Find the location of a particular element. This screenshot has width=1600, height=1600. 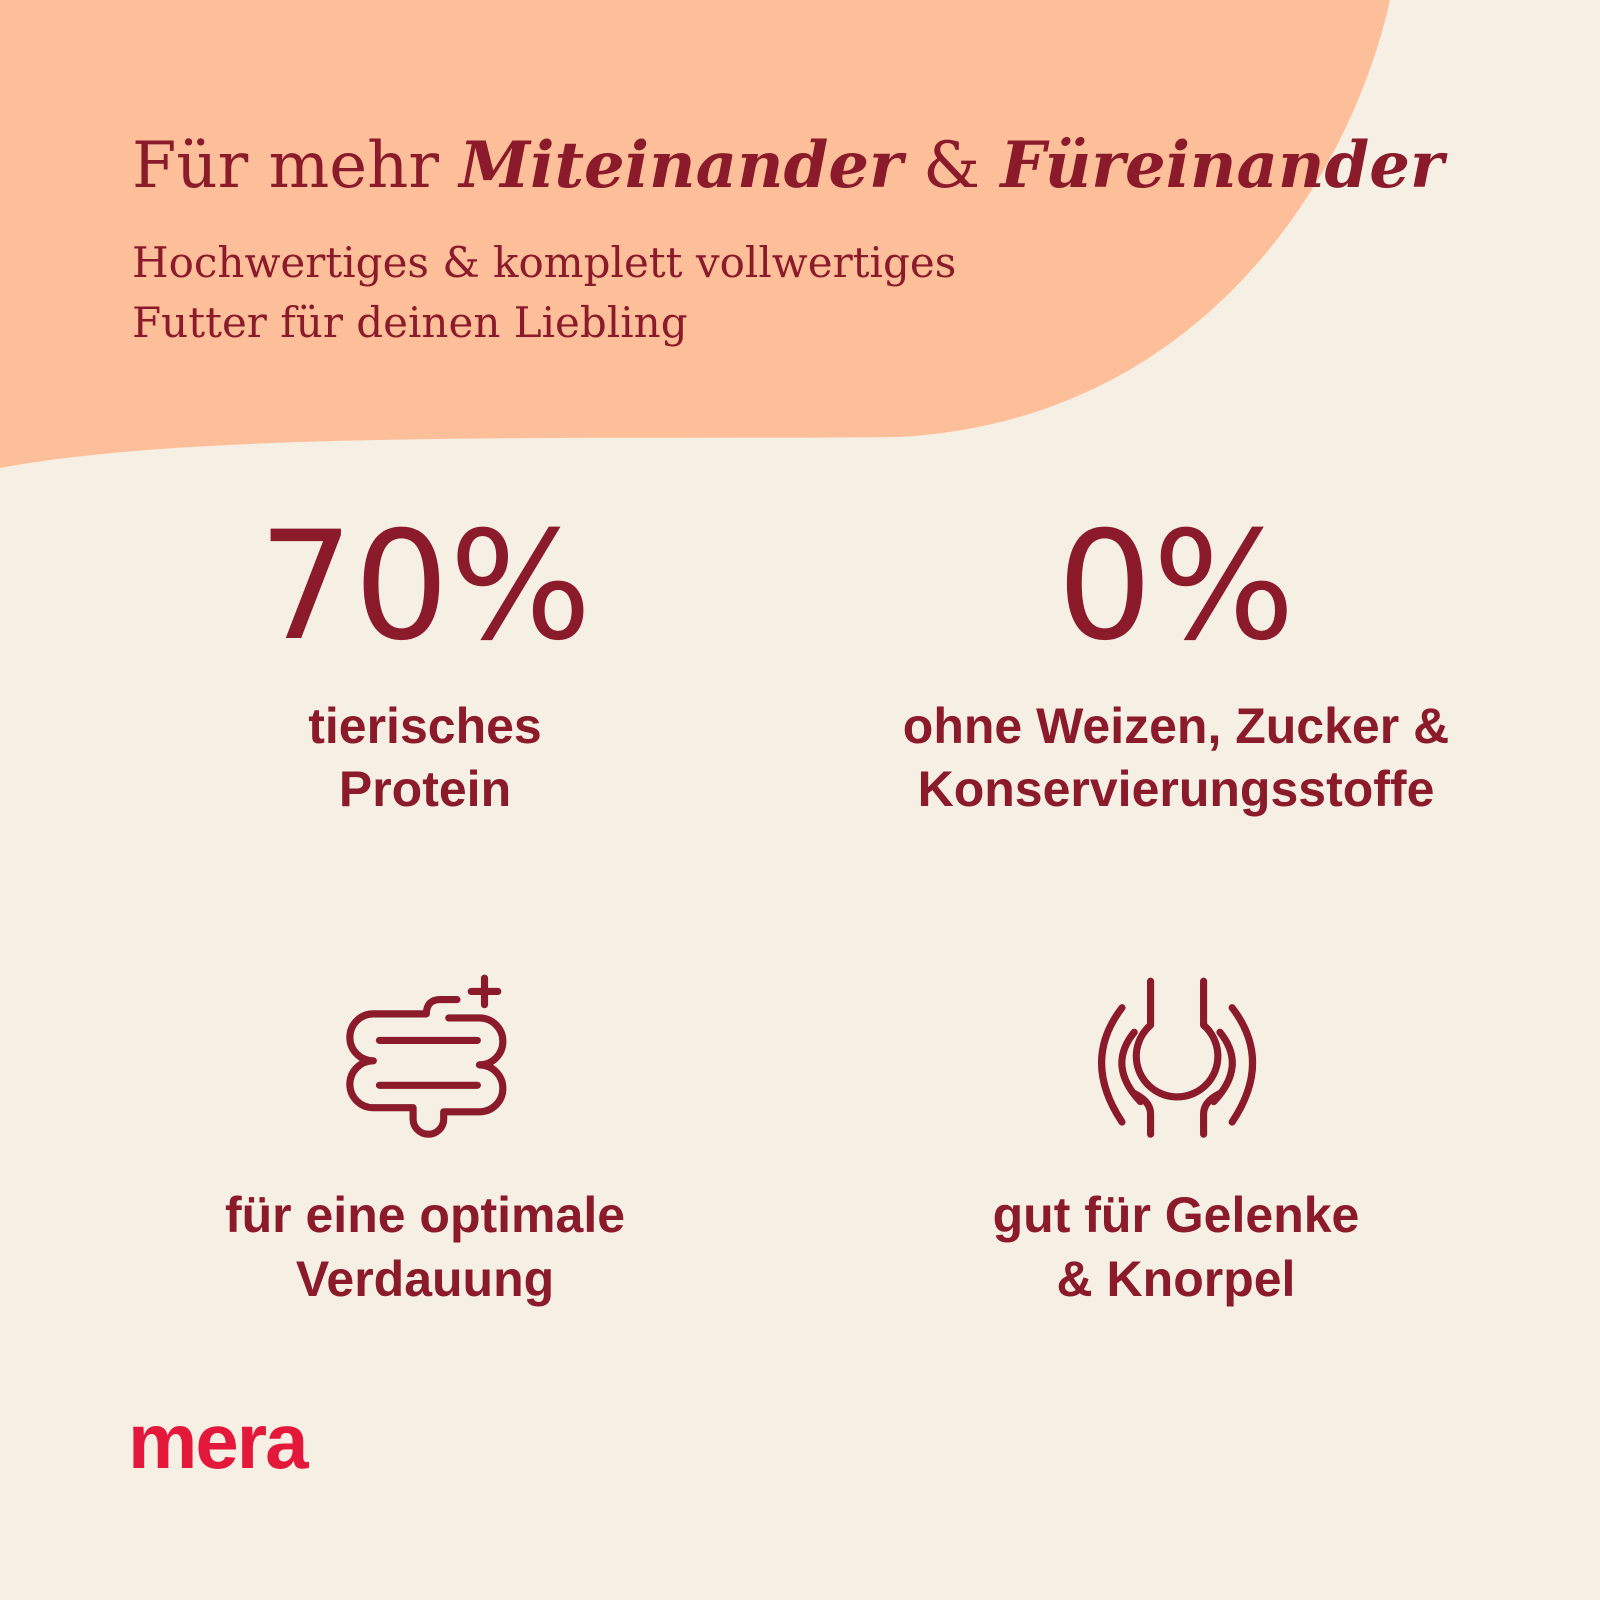

feature-label: Konservierungsstoffe is located at coordinates (1176, 789).